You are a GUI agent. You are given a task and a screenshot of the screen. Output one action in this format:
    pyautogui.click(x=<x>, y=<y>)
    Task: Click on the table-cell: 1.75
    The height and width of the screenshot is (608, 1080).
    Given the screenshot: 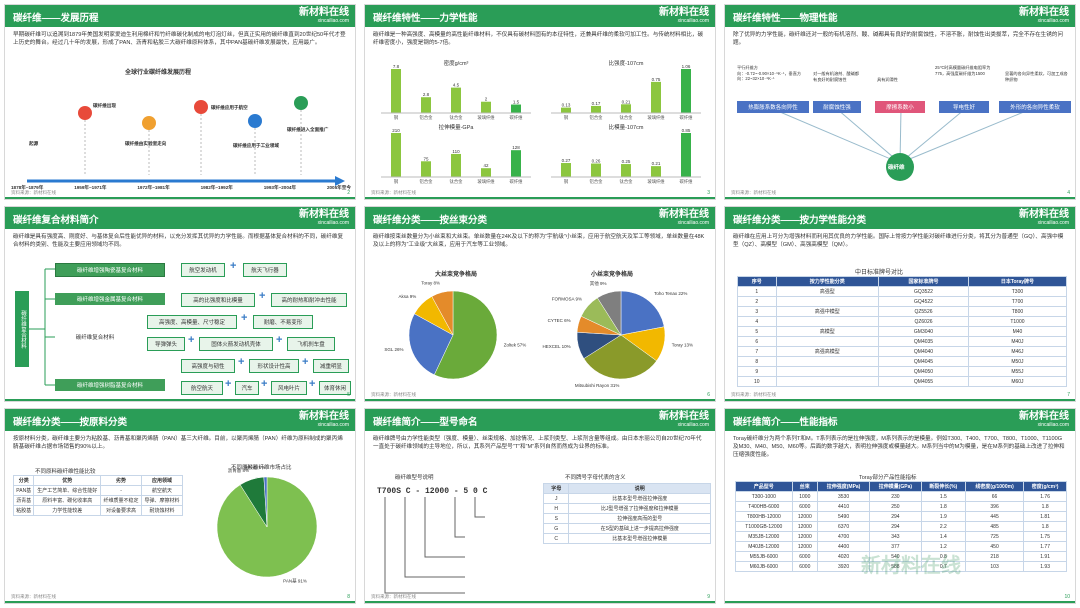 What is the action you would take?
    pyautogui.click(x=1045, y=536)
    